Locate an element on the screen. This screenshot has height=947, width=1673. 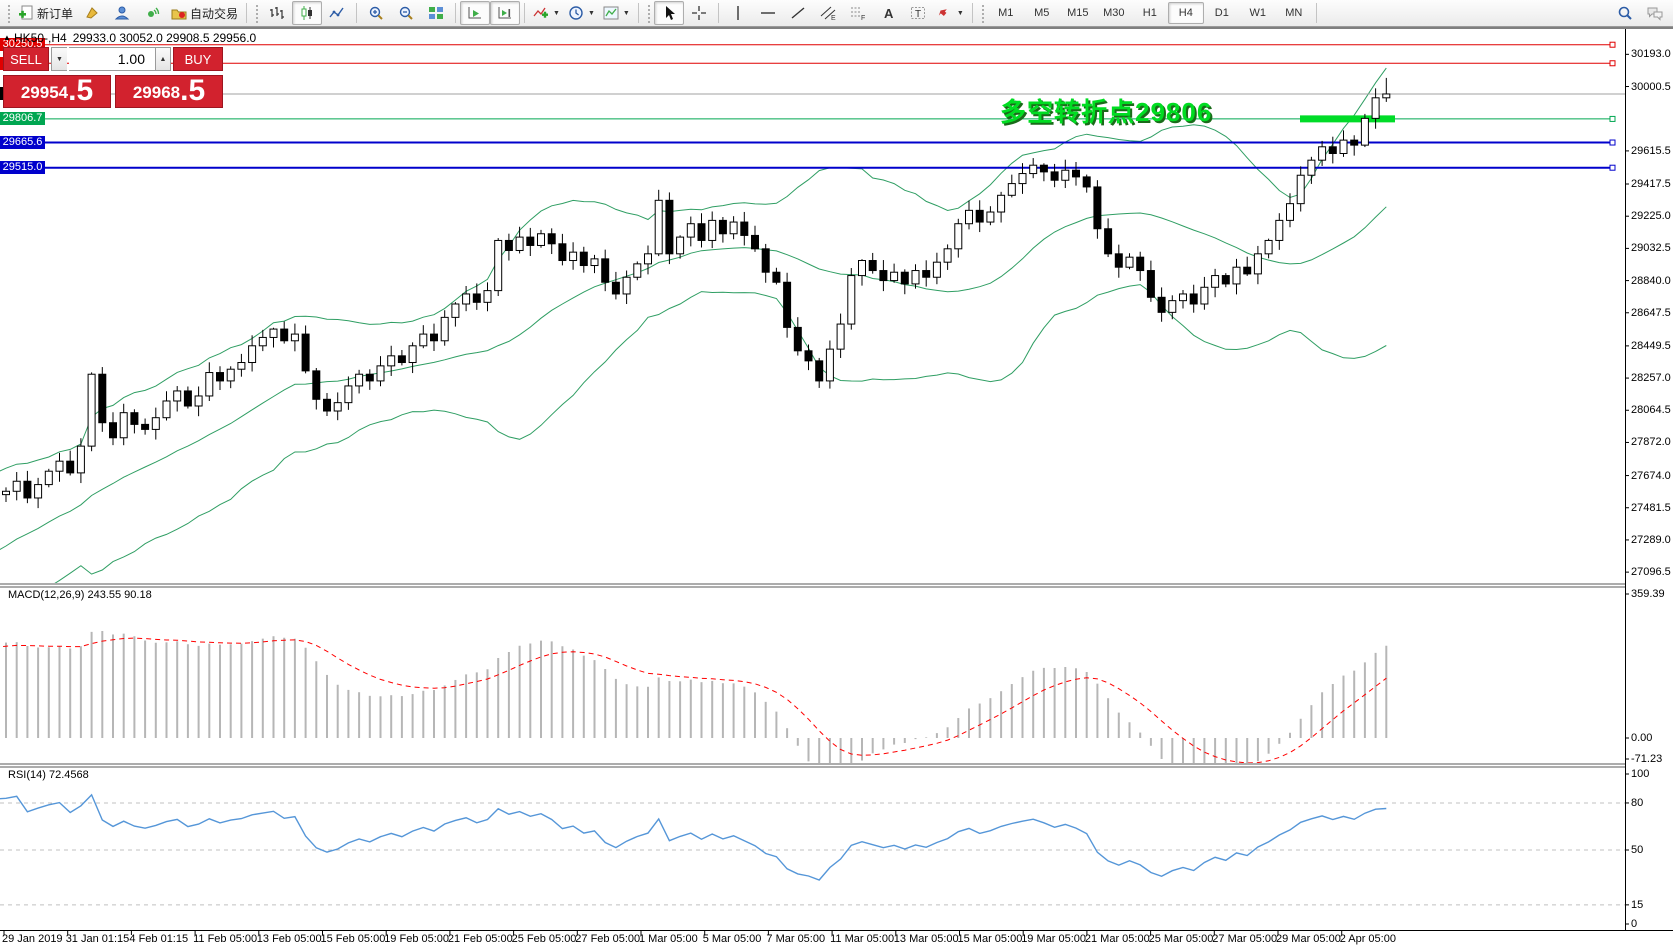
trendline-icon is located at coordinates (798, 13).